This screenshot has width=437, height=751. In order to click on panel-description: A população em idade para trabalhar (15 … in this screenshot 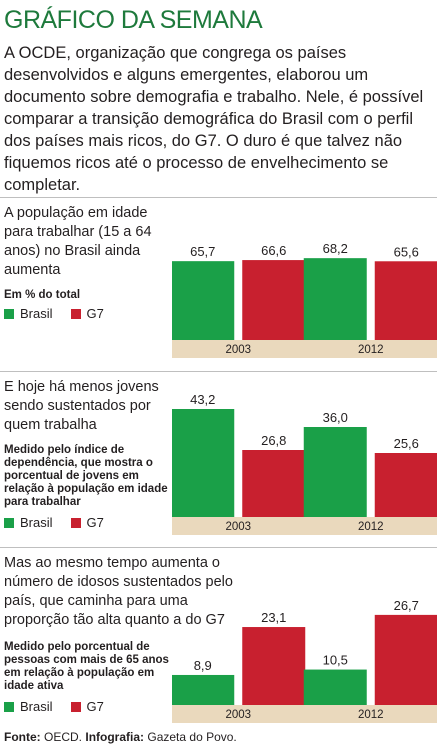, I will do `click(78, 241)`.